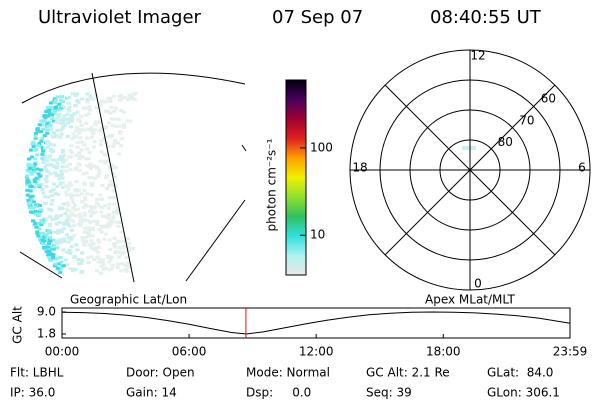  Describe the element at coordinates (478, 284) in the screenshot. I see `polar-hour-label: 0` at that location.